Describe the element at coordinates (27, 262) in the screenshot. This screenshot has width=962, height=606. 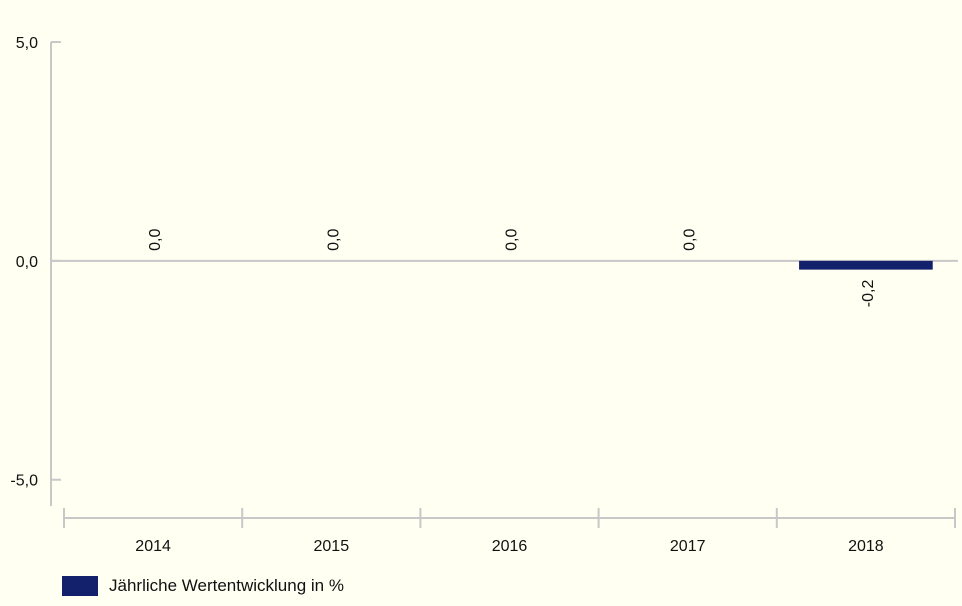
I see `y-tick-label: 0,0` at that location.